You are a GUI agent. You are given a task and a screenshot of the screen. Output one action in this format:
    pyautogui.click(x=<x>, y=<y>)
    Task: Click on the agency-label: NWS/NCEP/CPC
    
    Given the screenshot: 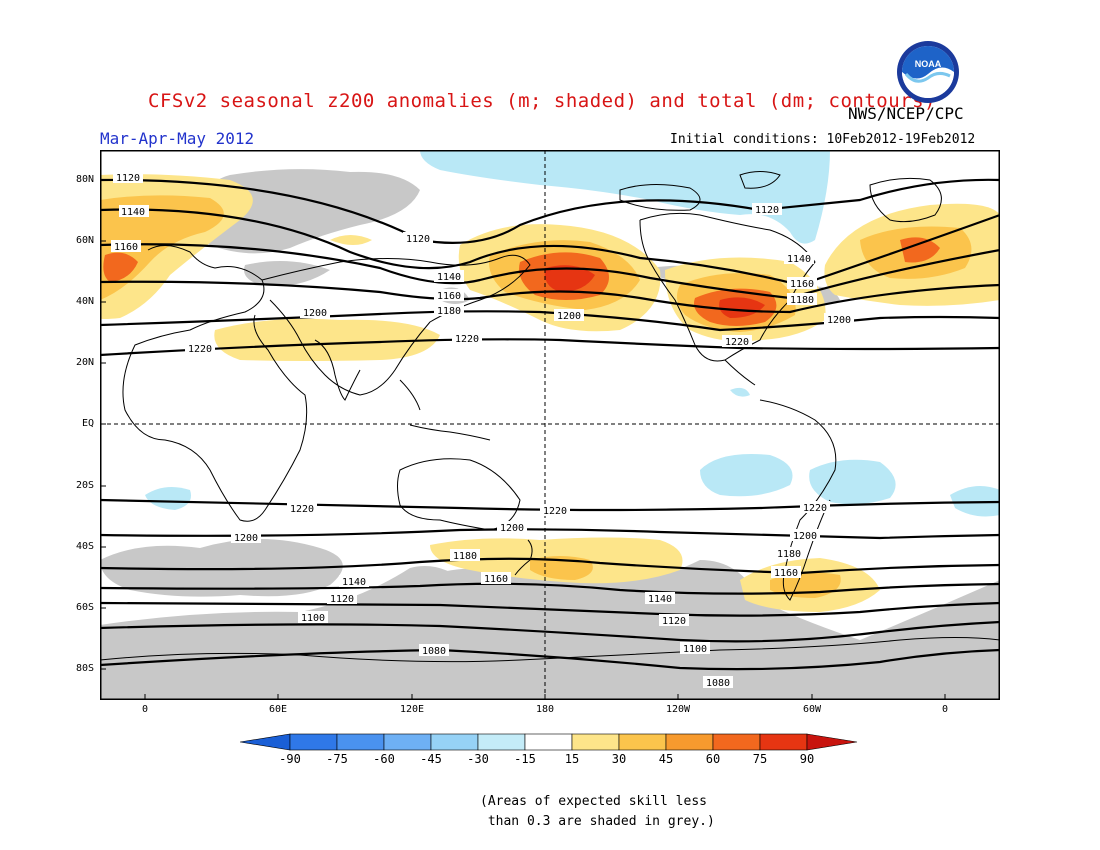 What is the action you would take?
    pyautogui.click(x=906, y=113)
    